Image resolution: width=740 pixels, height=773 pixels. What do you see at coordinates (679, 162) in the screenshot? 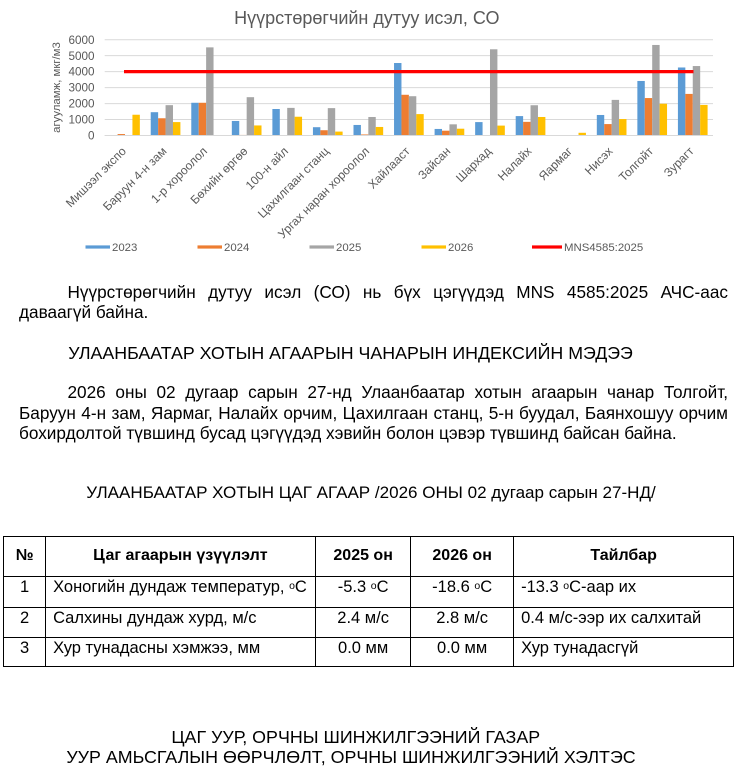
I see `svg-text: Зурагт` at bounding box center [679, 162].